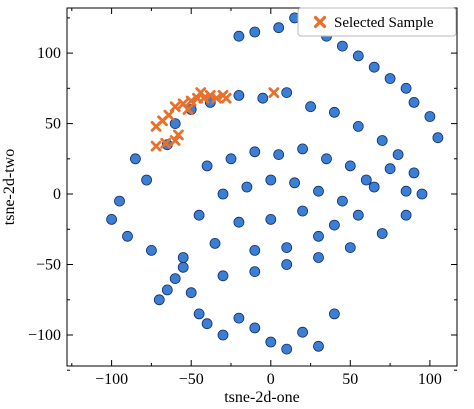 The height and width of the screenshot is (409, 474). Describe the element at coordinates (215, 119) in the screenshot. I see `selected-layer` at that location.